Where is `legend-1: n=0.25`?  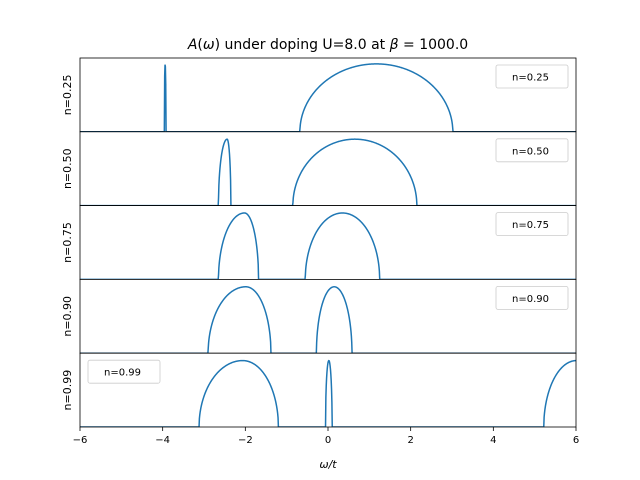 legend-1: n=0.25 is located at coordinates (532, 76).